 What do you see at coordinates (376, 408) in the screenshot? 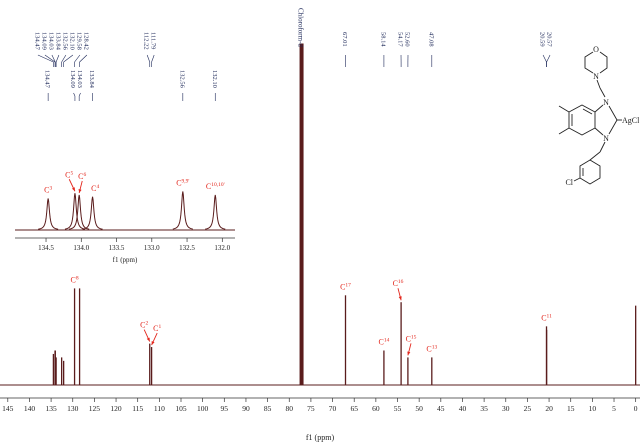
I see `x-tick-label: 60` at bounding box center [376, 408].